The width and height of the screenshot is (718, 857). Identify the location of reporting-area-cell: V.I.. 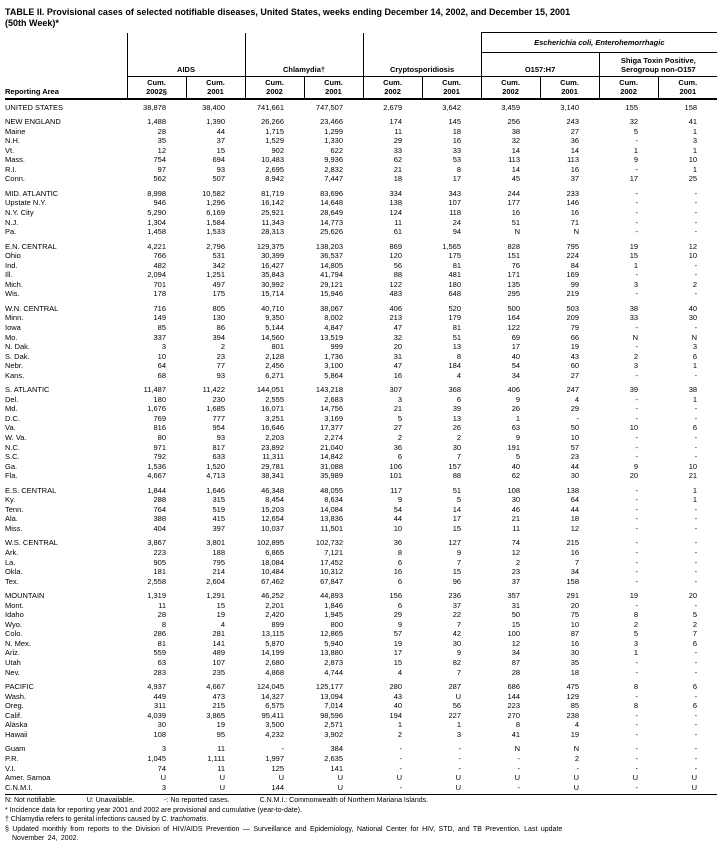
(10, 768).